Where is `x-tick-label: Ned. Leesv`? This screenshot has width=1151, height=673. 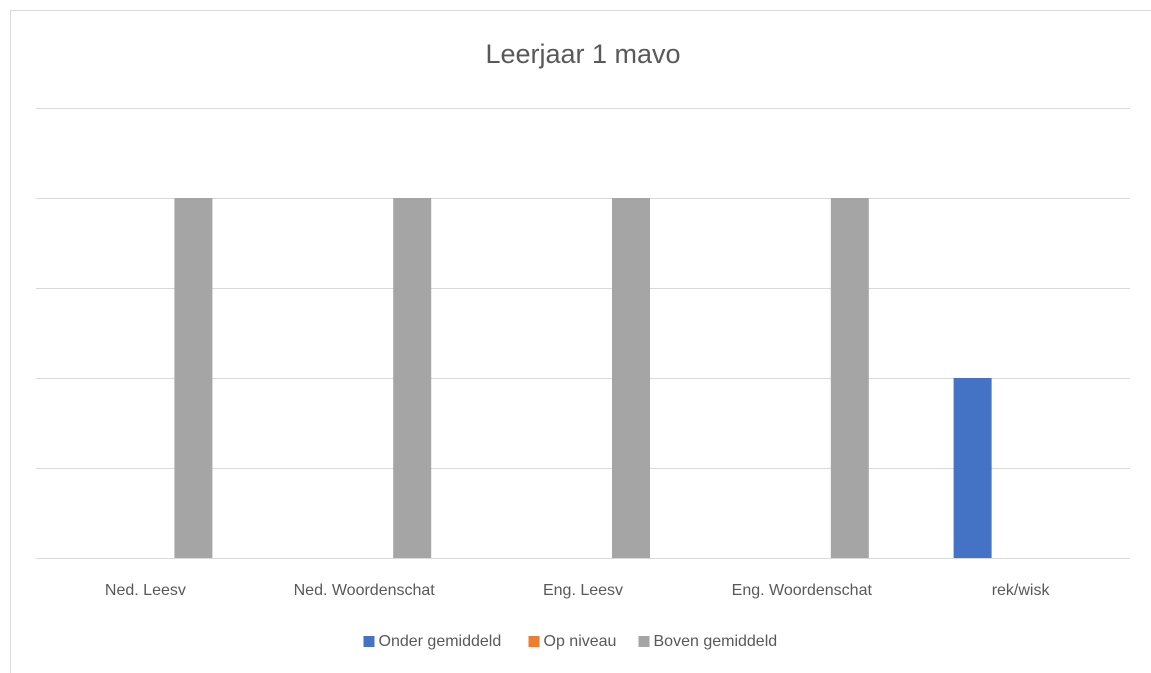
x-tick-label: Ned. Leesv is located at coordinates (145, 590).